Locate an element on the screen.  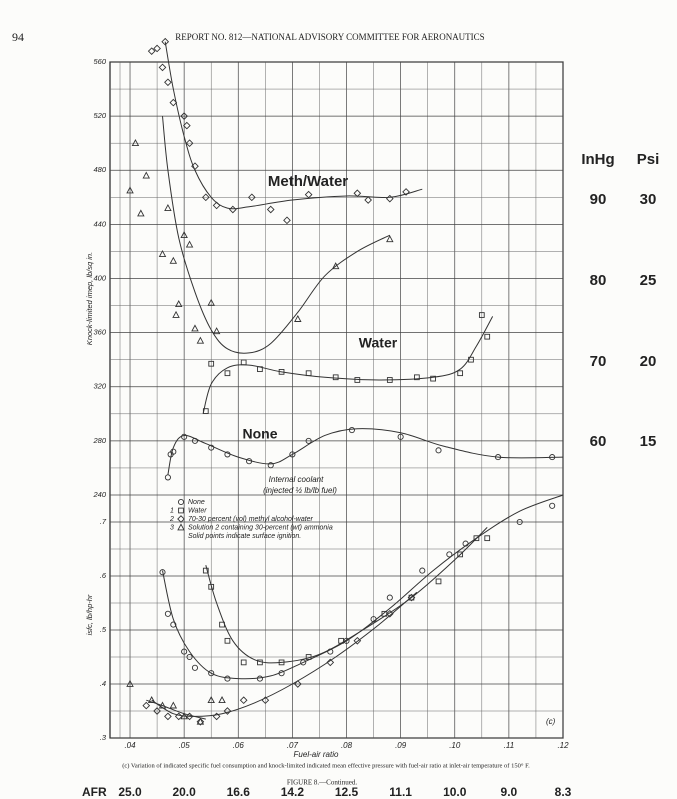
annotation: None is located at coordinates (260, 434).